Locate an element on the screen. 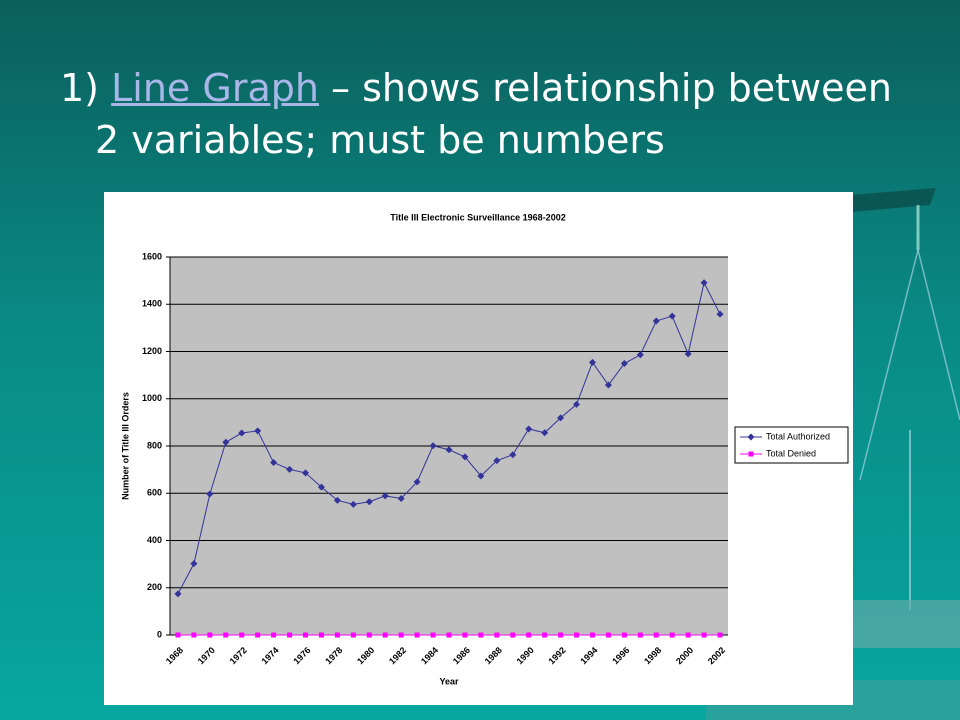  y-tick-label: 1400 is located at coordinates (152, 304).